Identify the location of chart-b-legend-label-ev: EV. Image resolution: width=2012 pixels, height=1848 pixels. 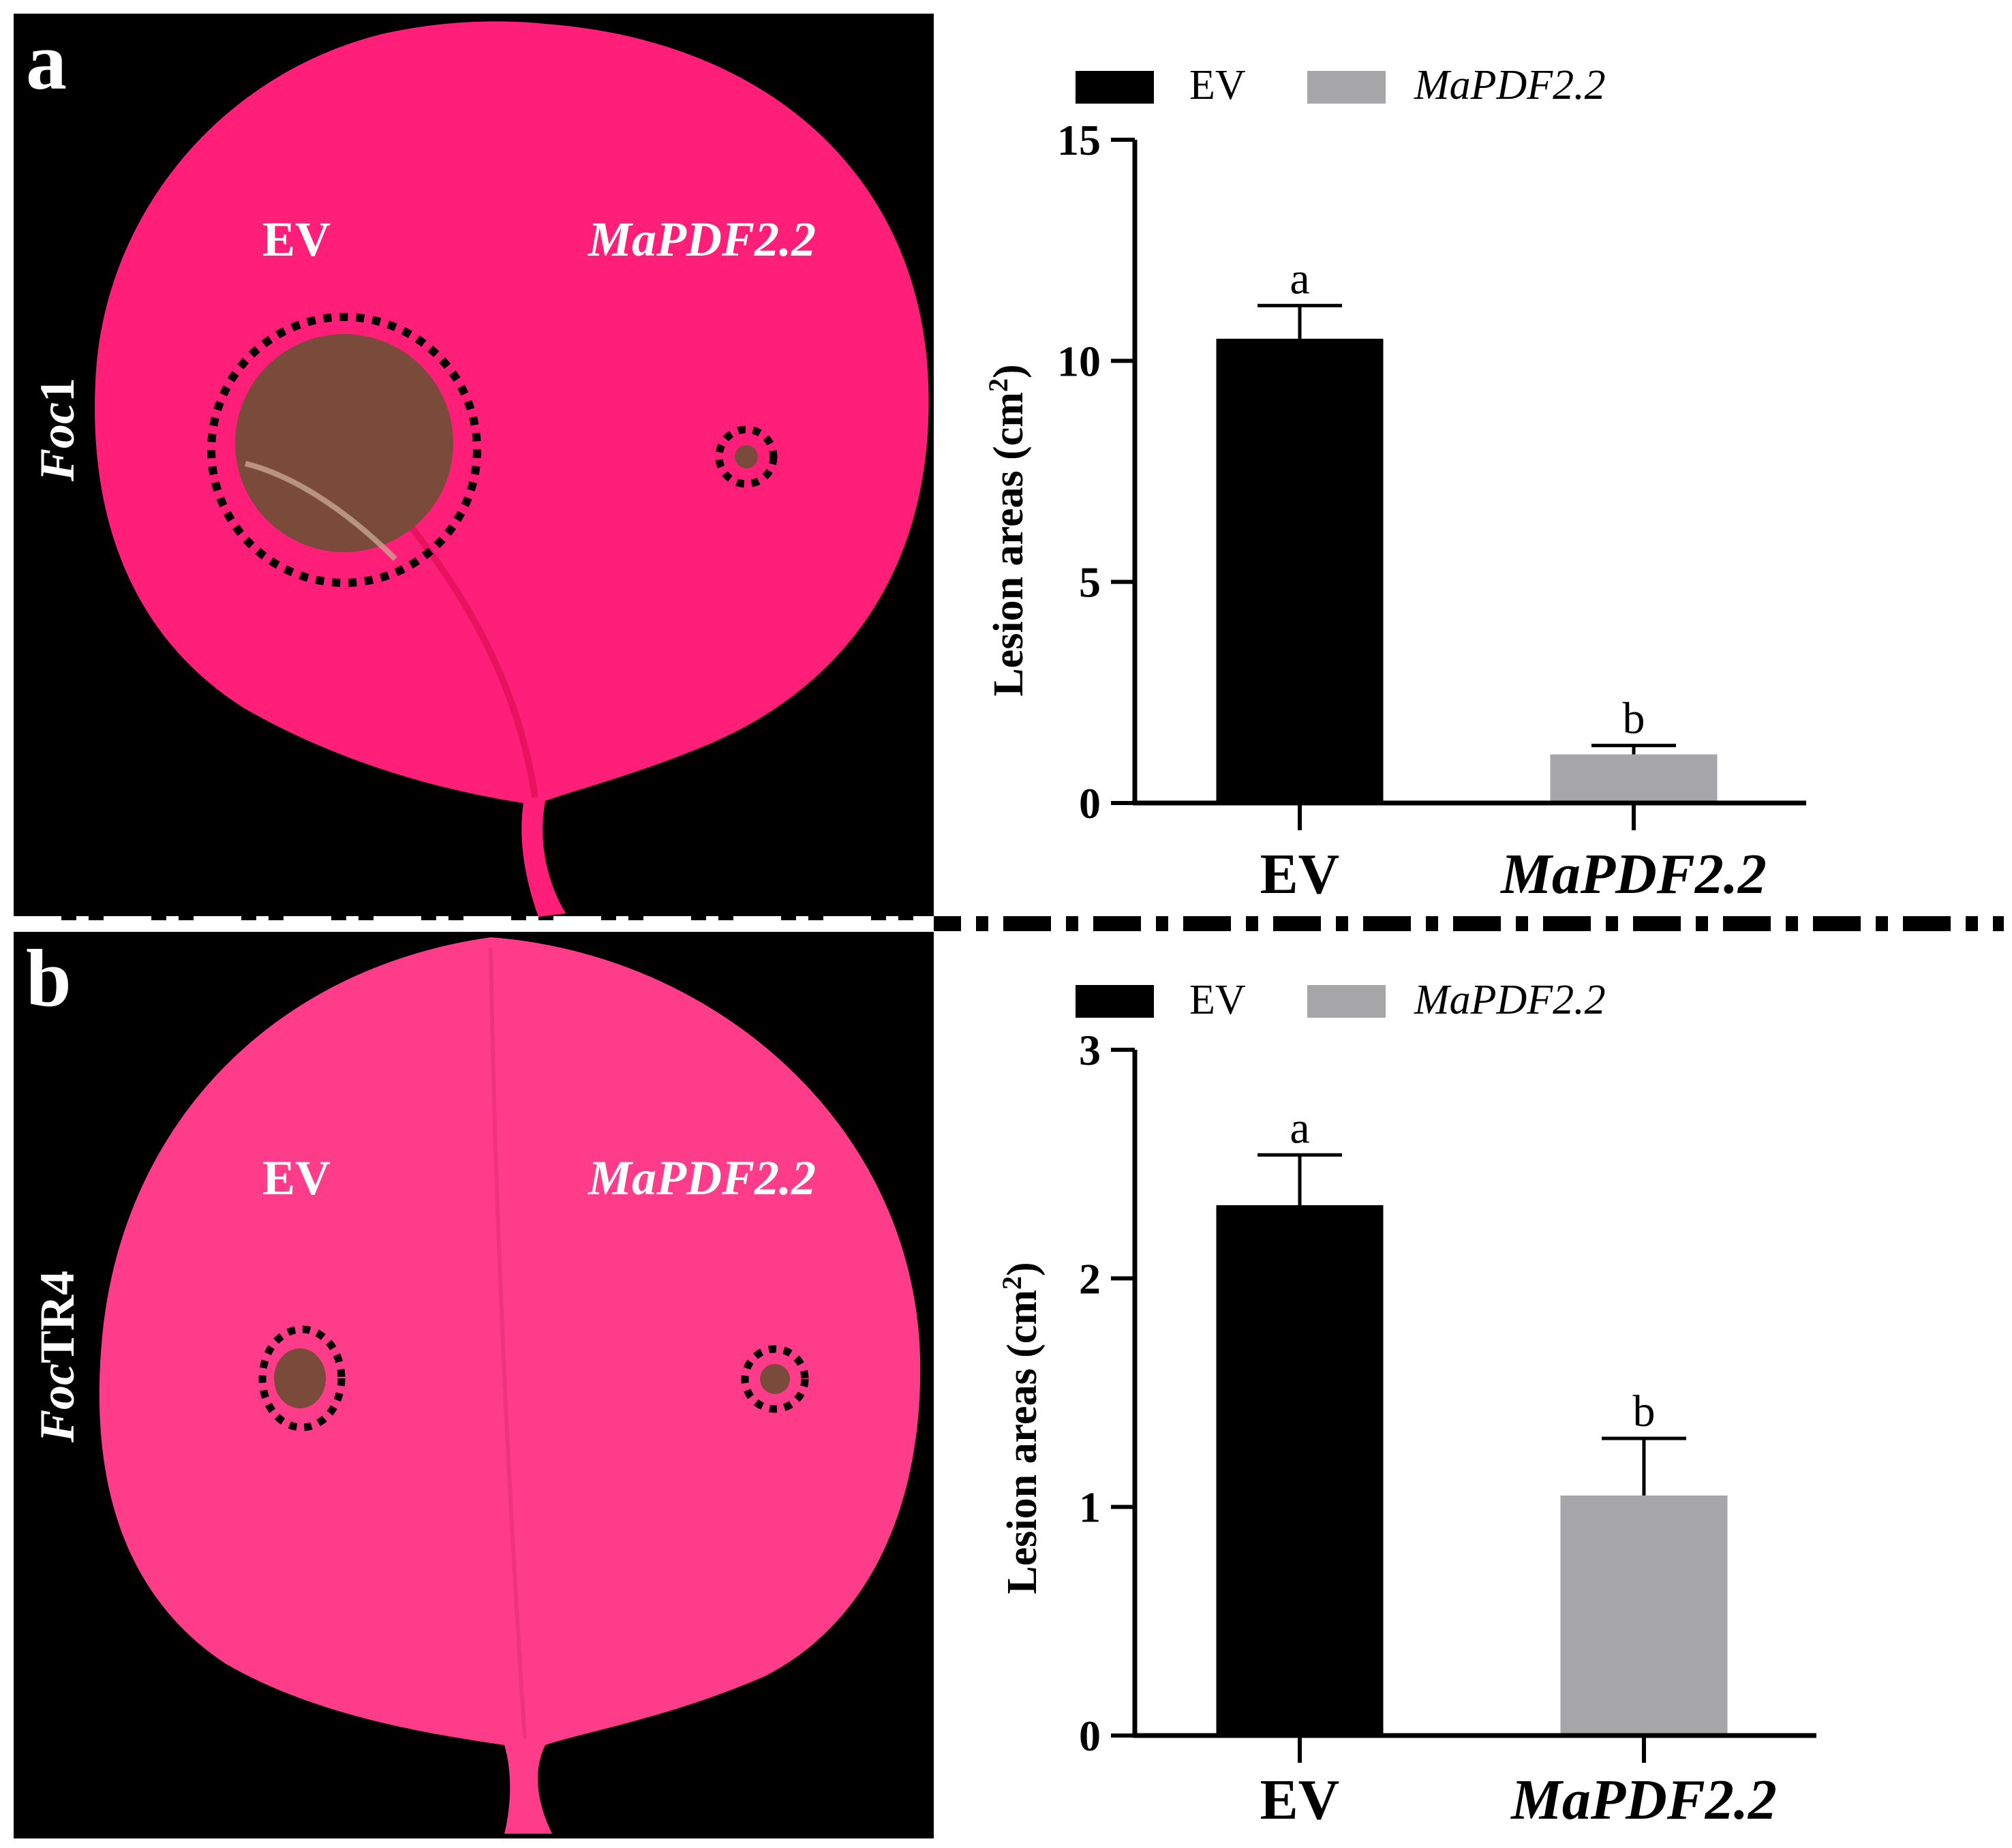
(1217, 1000).